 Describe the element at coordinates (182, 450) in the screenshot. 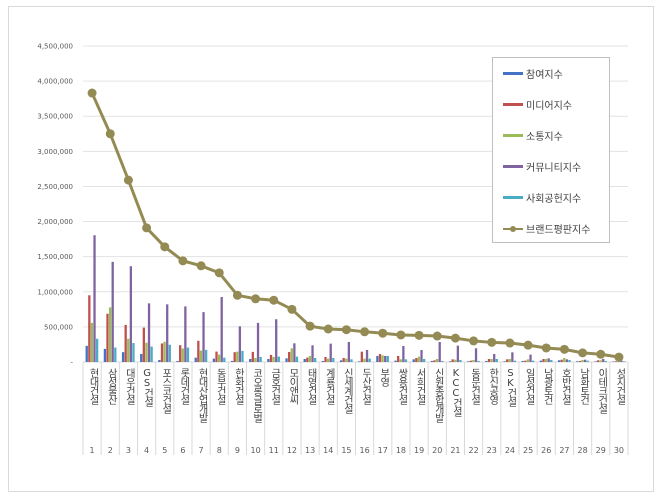

I see `rank-label: 6` at that location.